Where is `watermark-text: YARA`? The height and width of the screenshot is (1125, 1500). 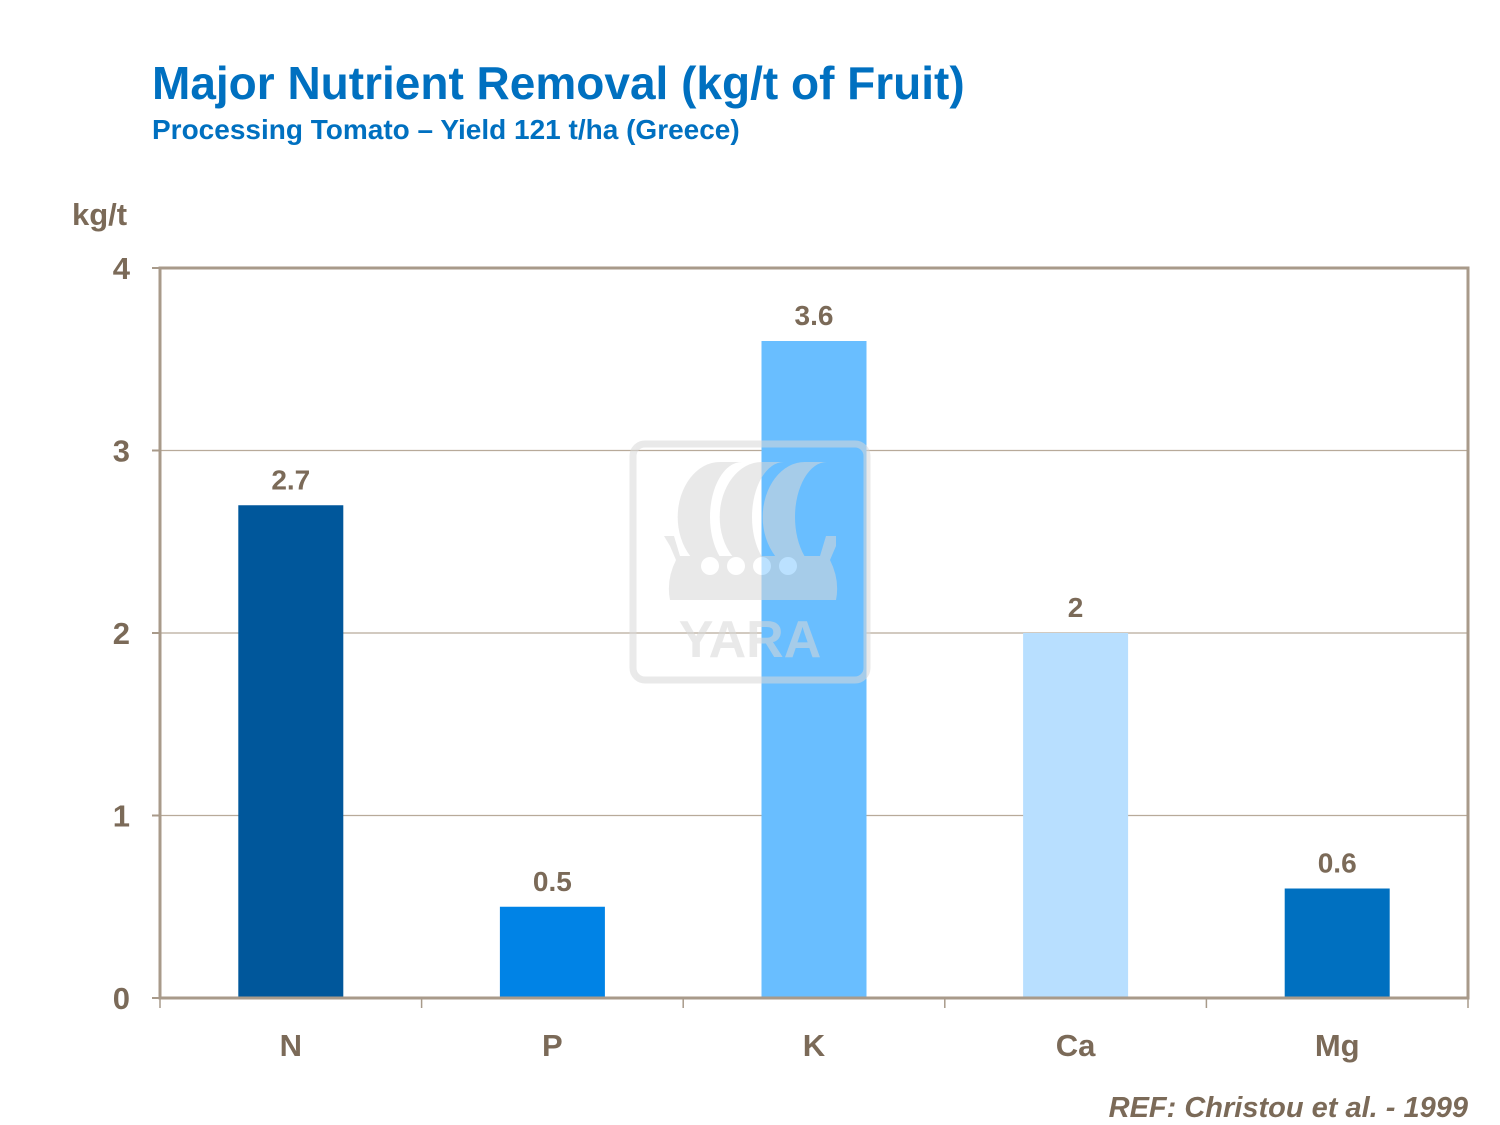
watermark-text: YARA is located at coordinates (750, 640).